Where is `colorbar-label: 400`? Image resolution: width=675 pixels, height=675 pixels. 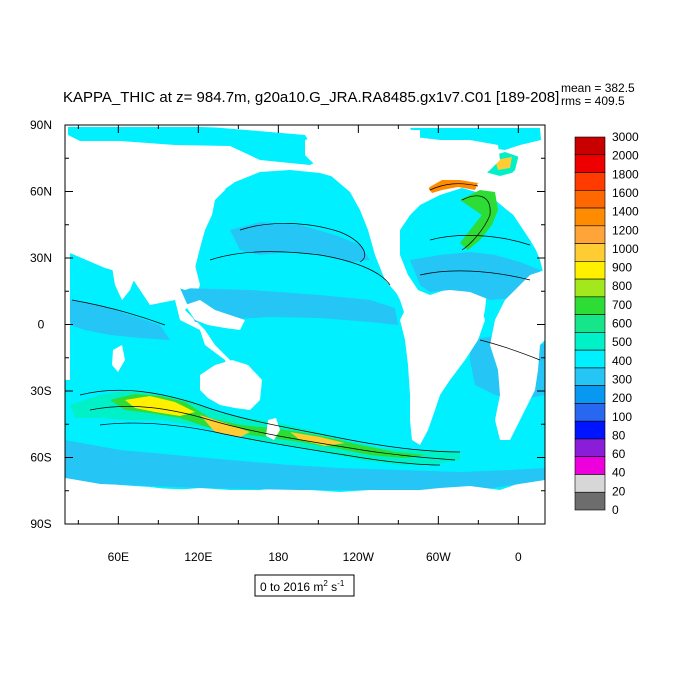 colorbar-label: 400 is located at coordinates (622, 361).